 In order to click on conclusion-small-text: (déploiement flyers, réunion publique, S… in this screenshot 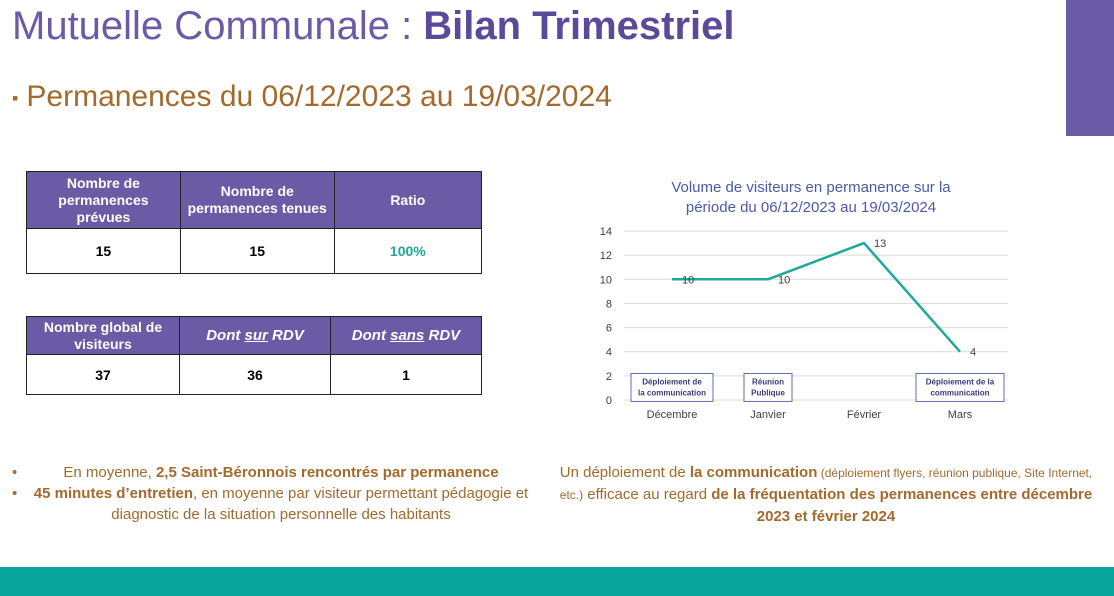, I will do `click(826, 484)`.